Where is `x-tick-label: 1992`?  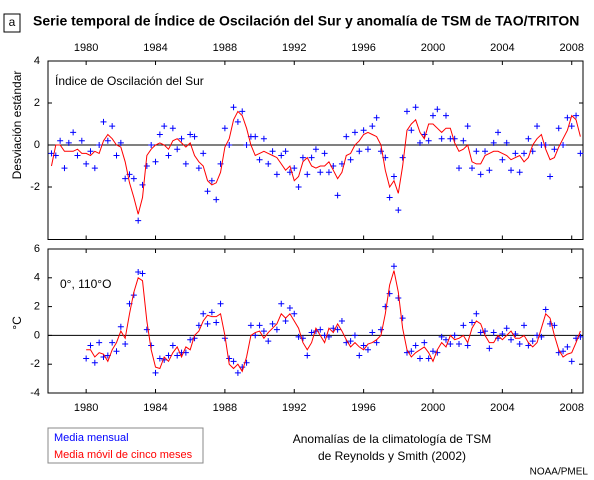
x-tick-label: 1992 is located at coordinates (294, 408).